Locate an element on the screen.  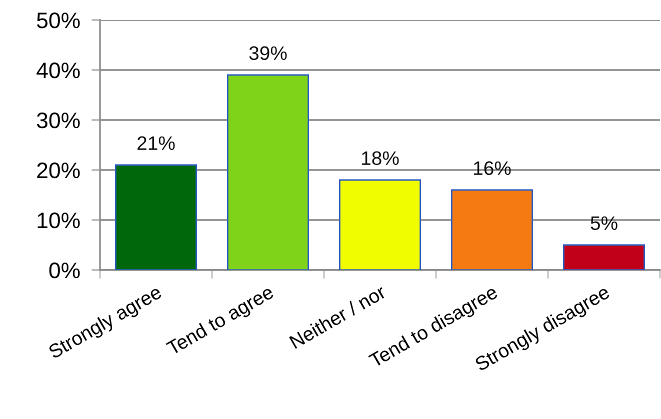
data-label: 18% is located at coordinates (380, 158).